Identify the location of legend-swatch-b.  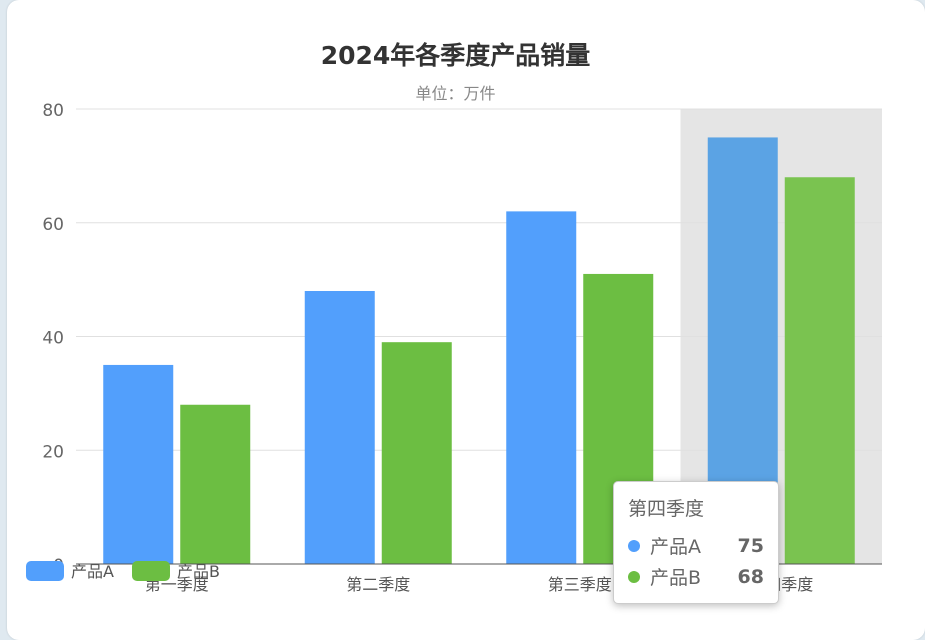
(151, 571).